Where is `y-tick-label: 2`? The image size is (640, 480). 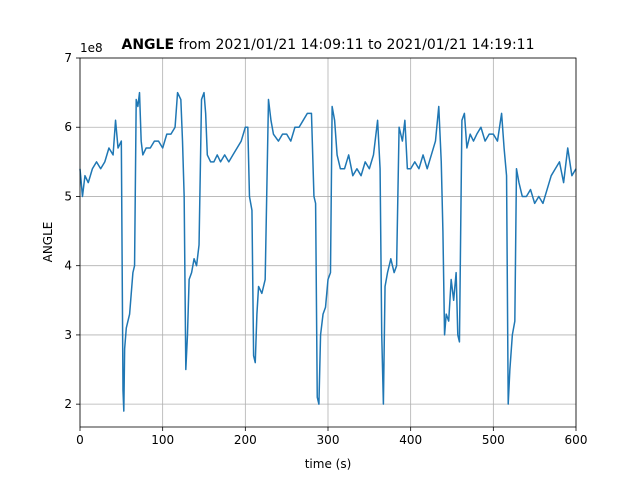
y-tick-label: 2 is located at coordinates (68, 404).